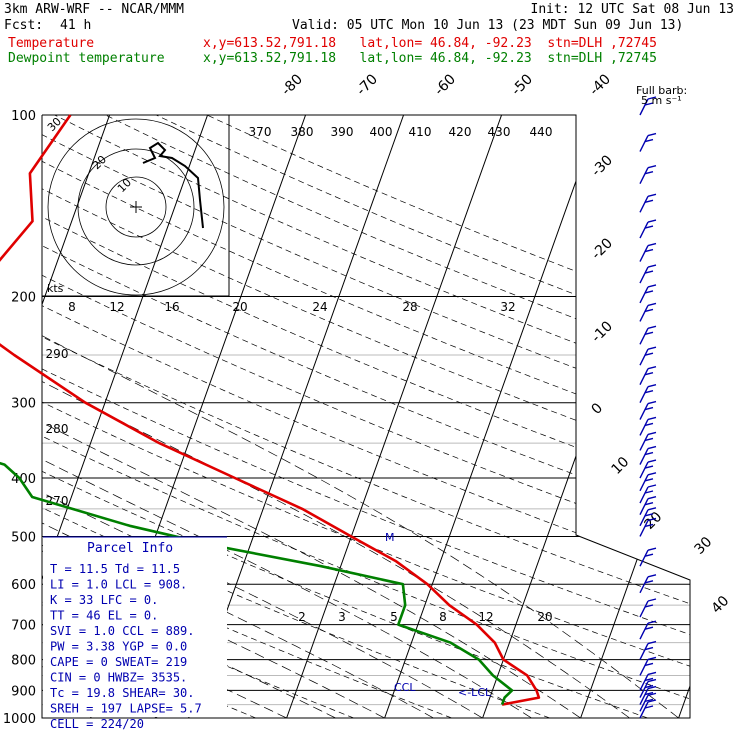 The height and width of the screenshot is (740, 740). Describe the element at coordinates (76, 25) in the screenshot. I see `fcst-hours: 41 h` at that location.